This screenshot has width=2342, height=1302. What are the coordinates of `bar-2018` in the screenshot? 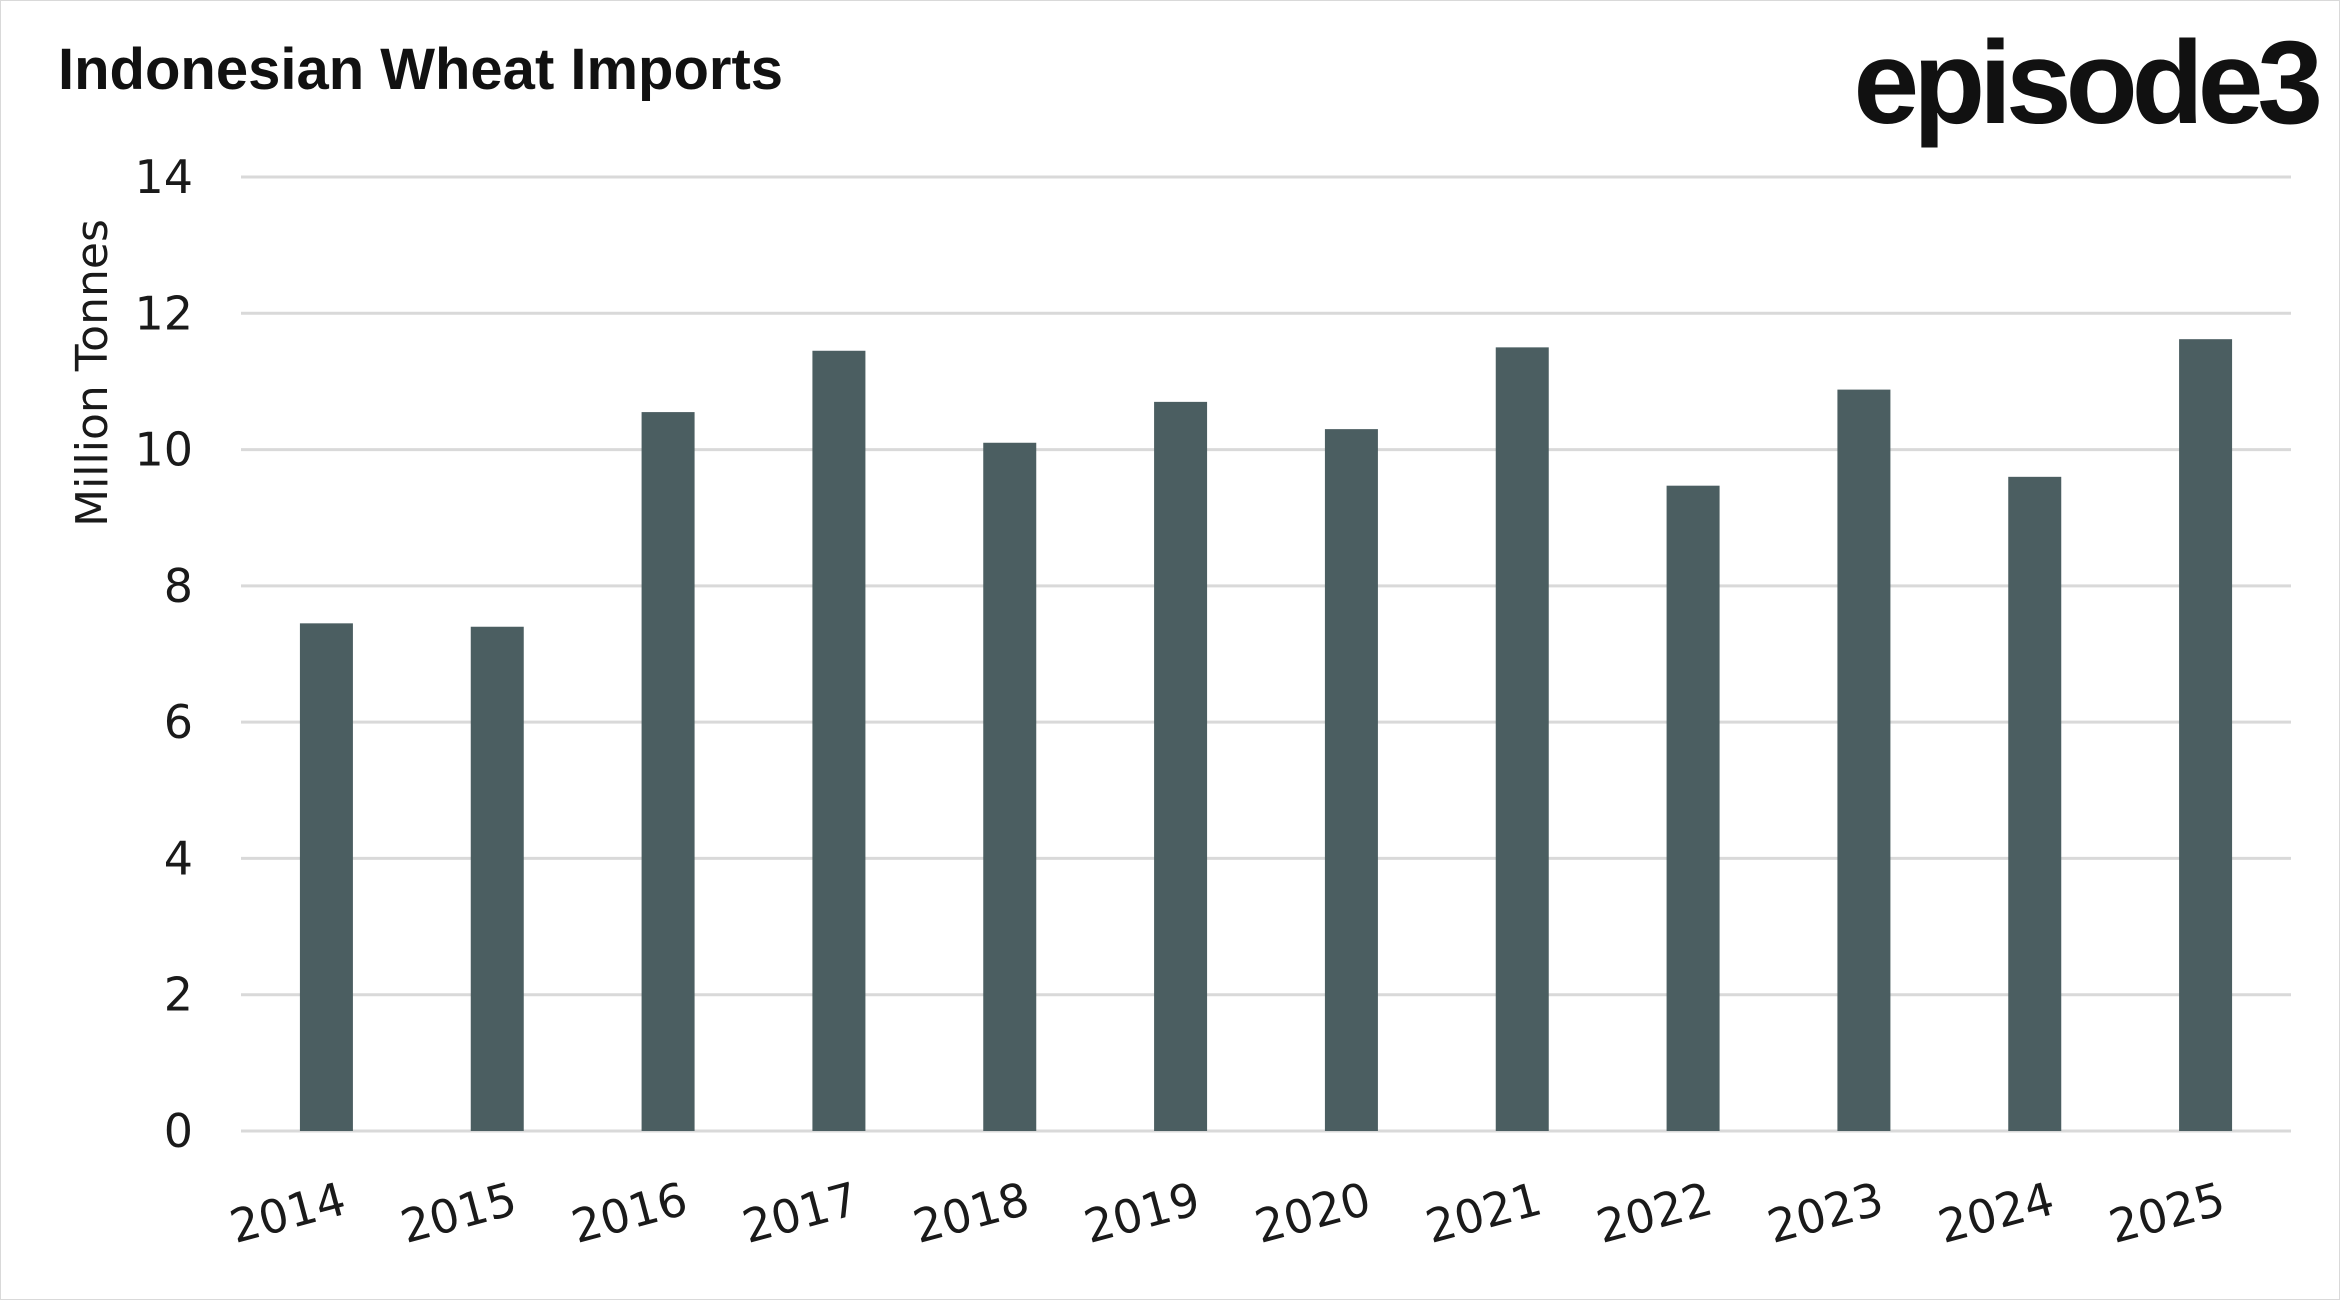 It's located at (1010, 786).